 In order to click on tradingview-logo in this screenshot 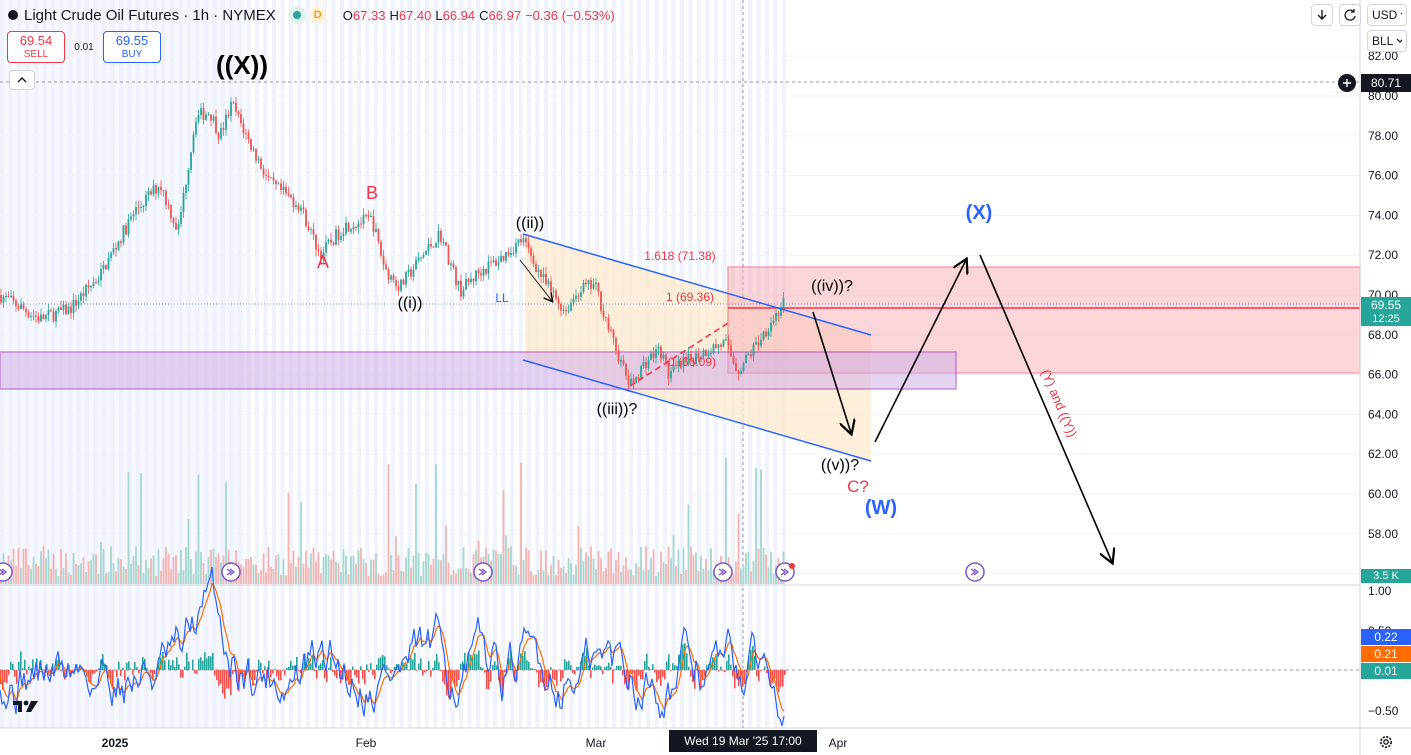, I will do `click(27, 708)`.